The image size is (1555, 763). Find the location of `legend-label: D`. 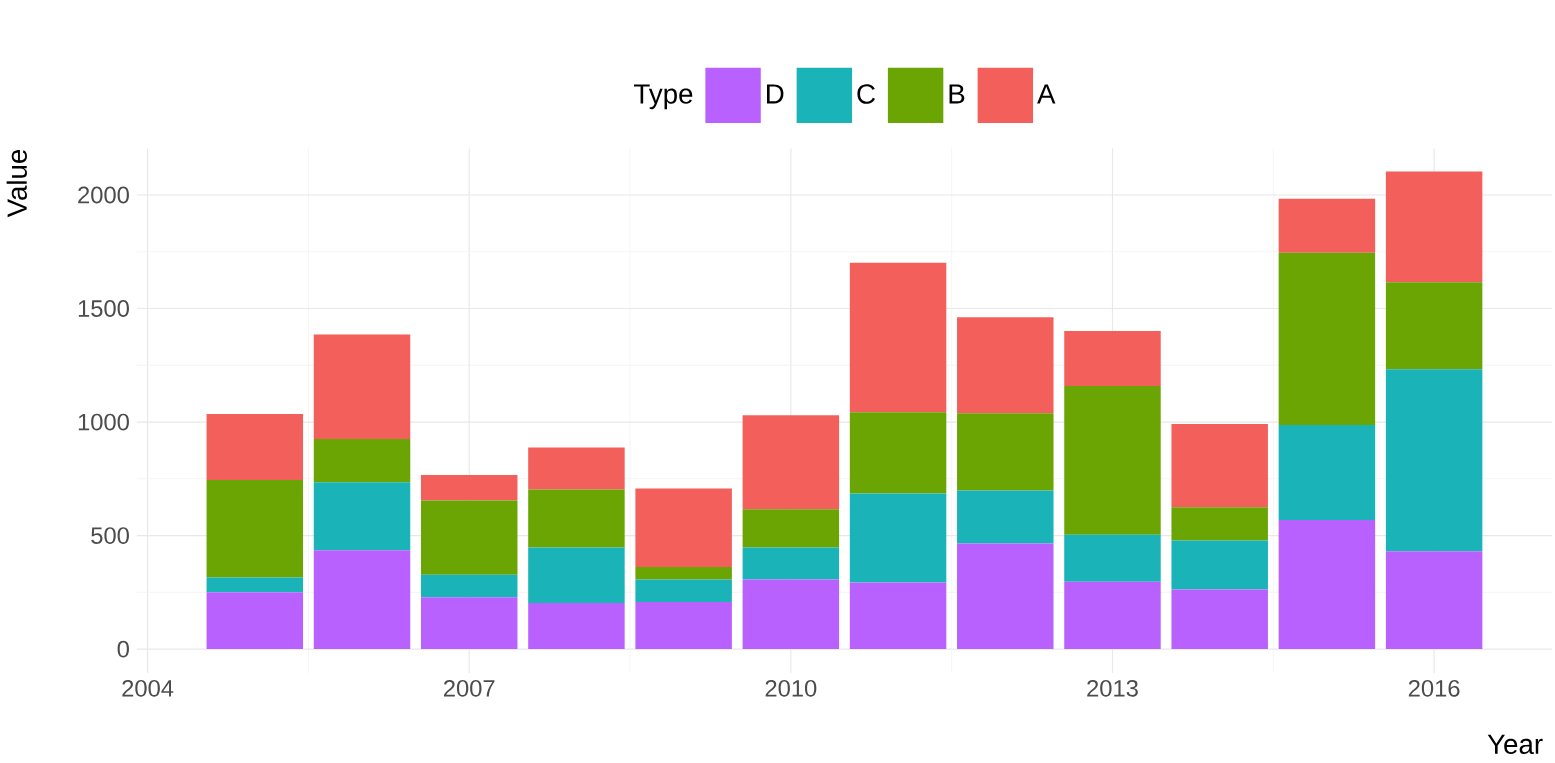

legend-label: D is located at coordinates (775, 94).